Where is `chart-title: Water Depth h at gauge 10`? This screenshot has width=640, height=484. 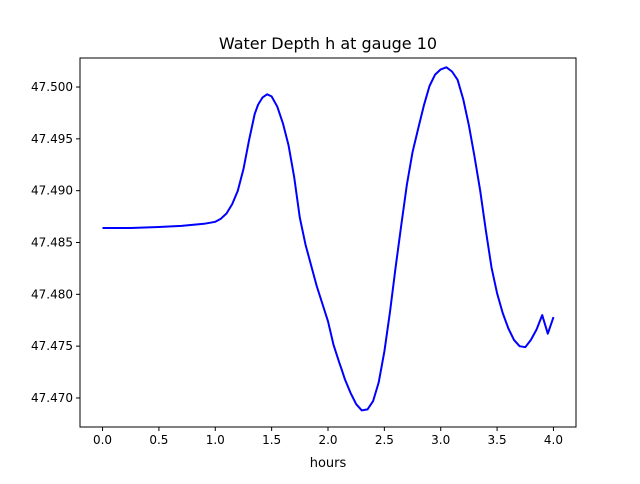 chart-title: Water Depth h at gauge 10 is located at coordinates (328, 43).